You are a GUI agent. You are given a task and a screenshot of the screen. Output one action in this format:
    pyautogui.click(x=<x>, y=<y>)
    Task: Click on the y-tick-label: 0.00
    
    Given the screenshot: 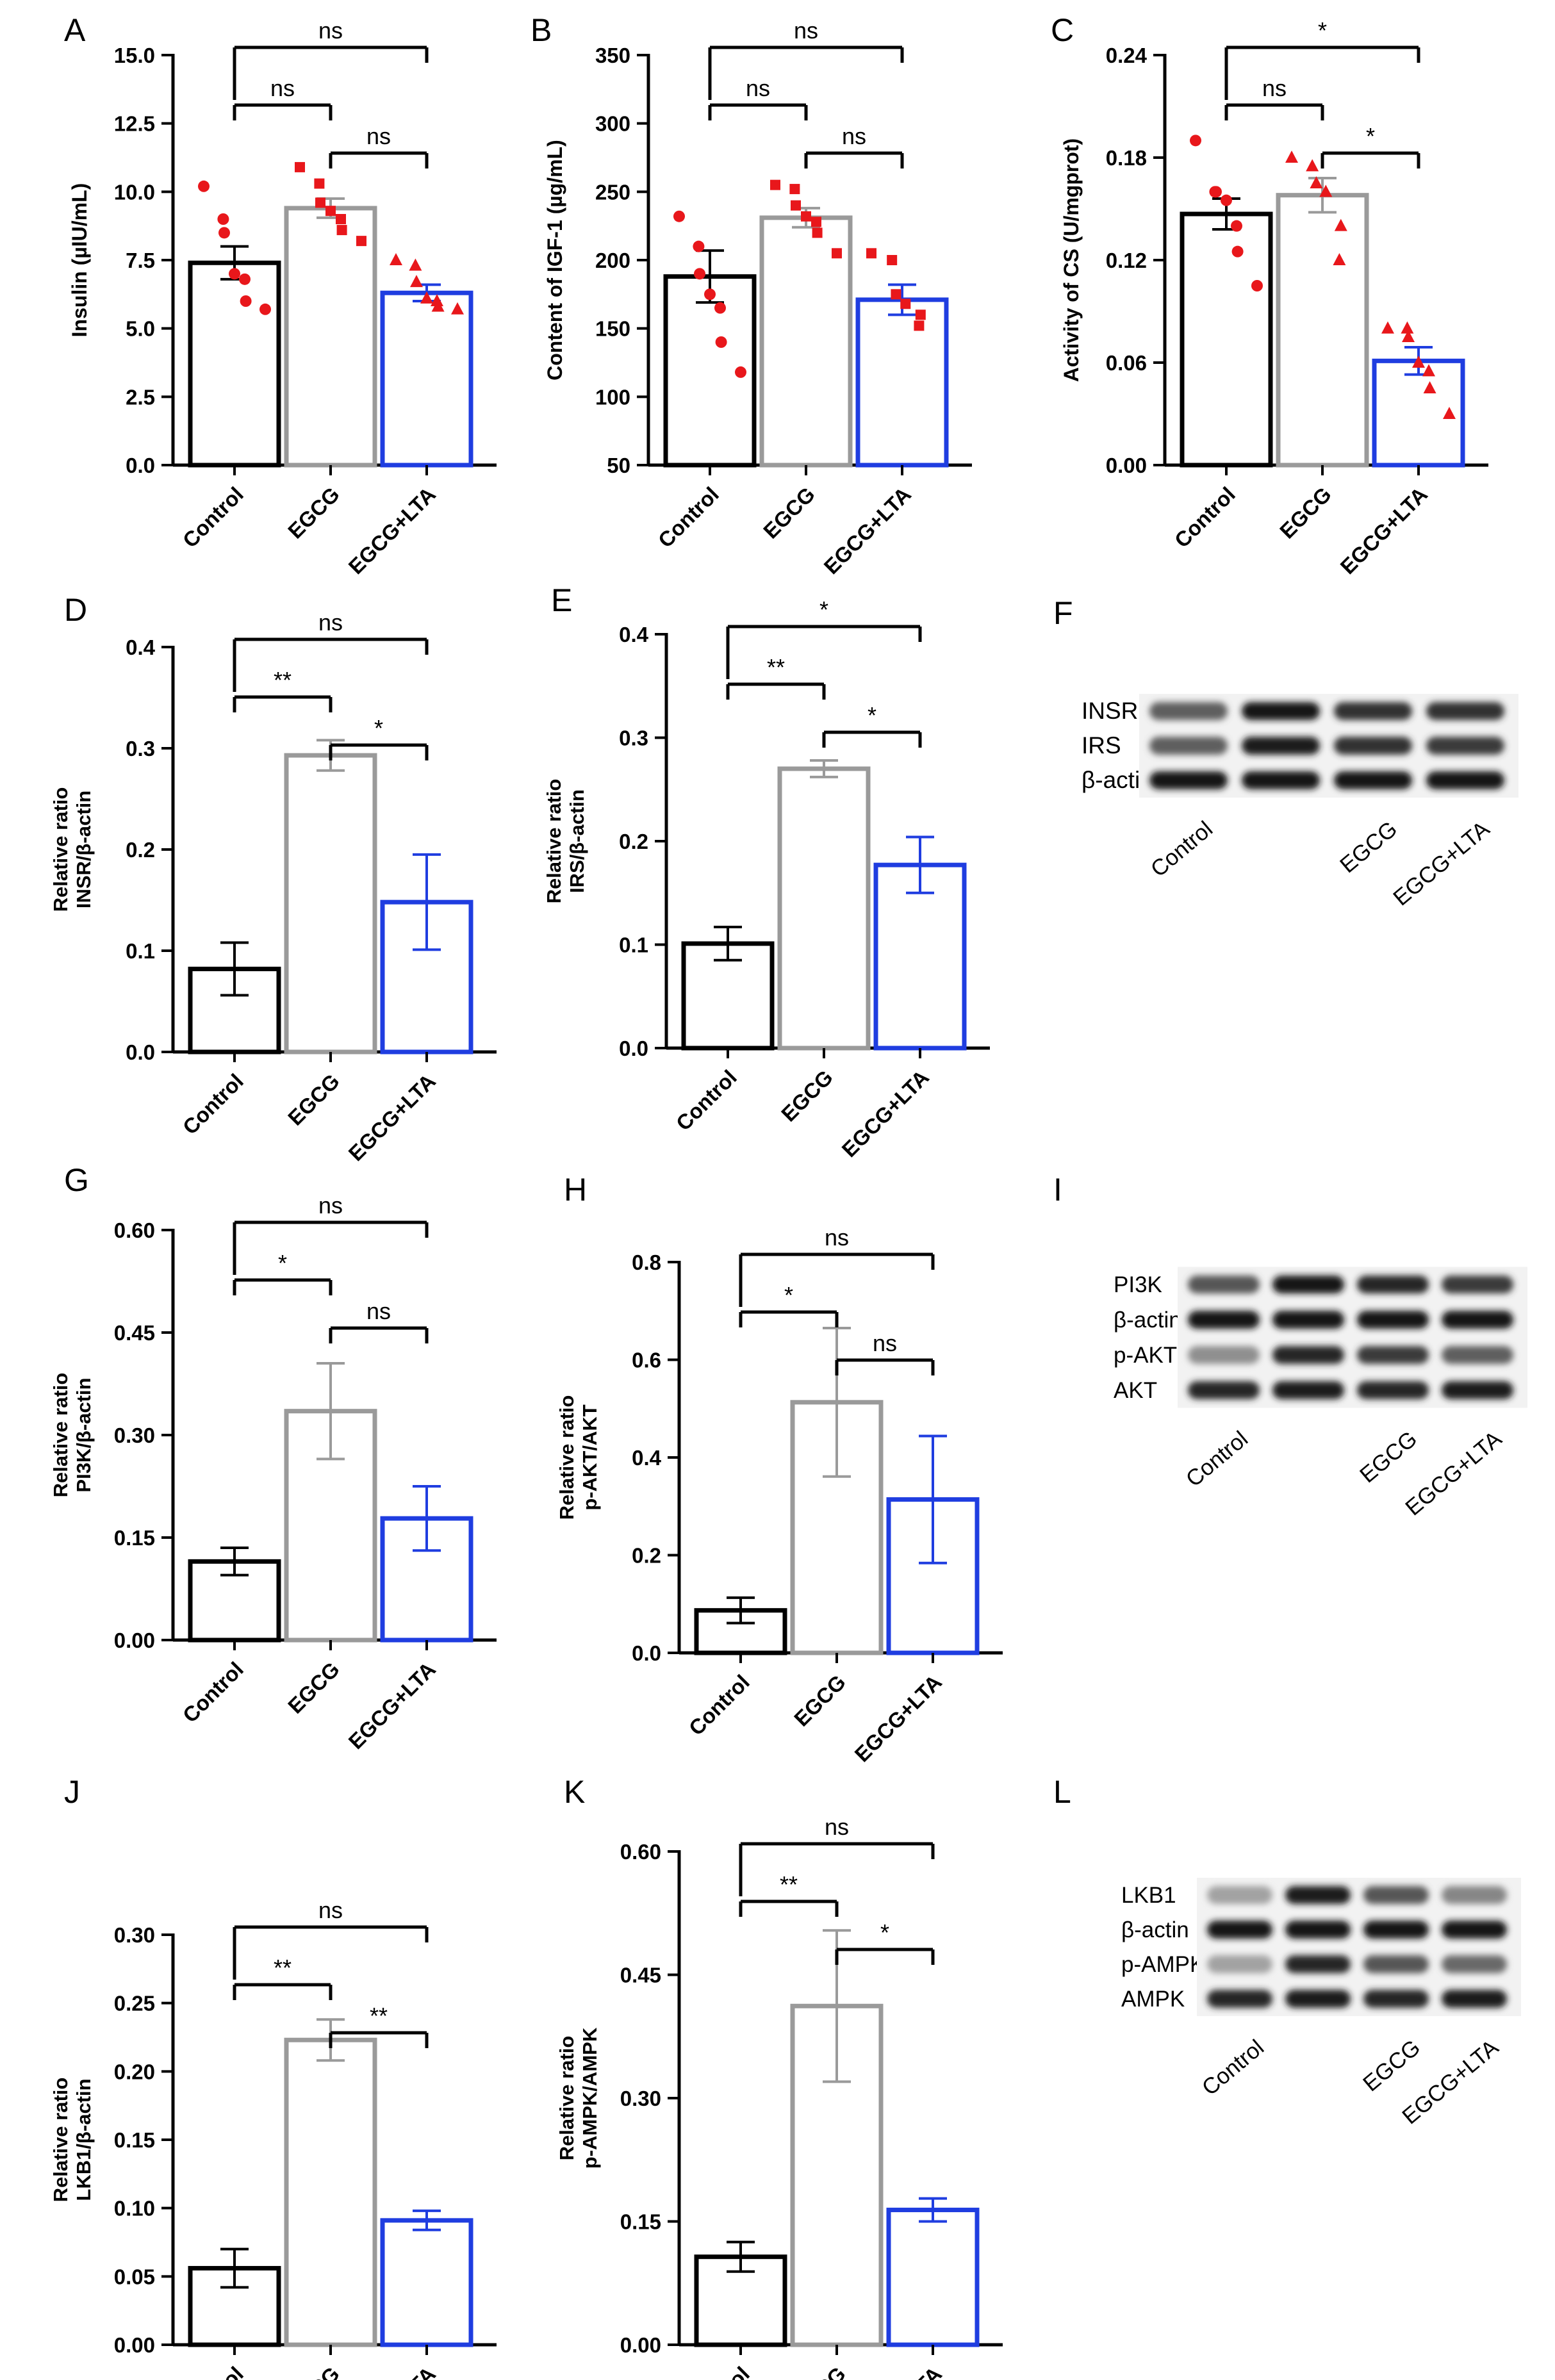 What is the action you would take?
    pyautogui.click(x=134, y=2345)
    